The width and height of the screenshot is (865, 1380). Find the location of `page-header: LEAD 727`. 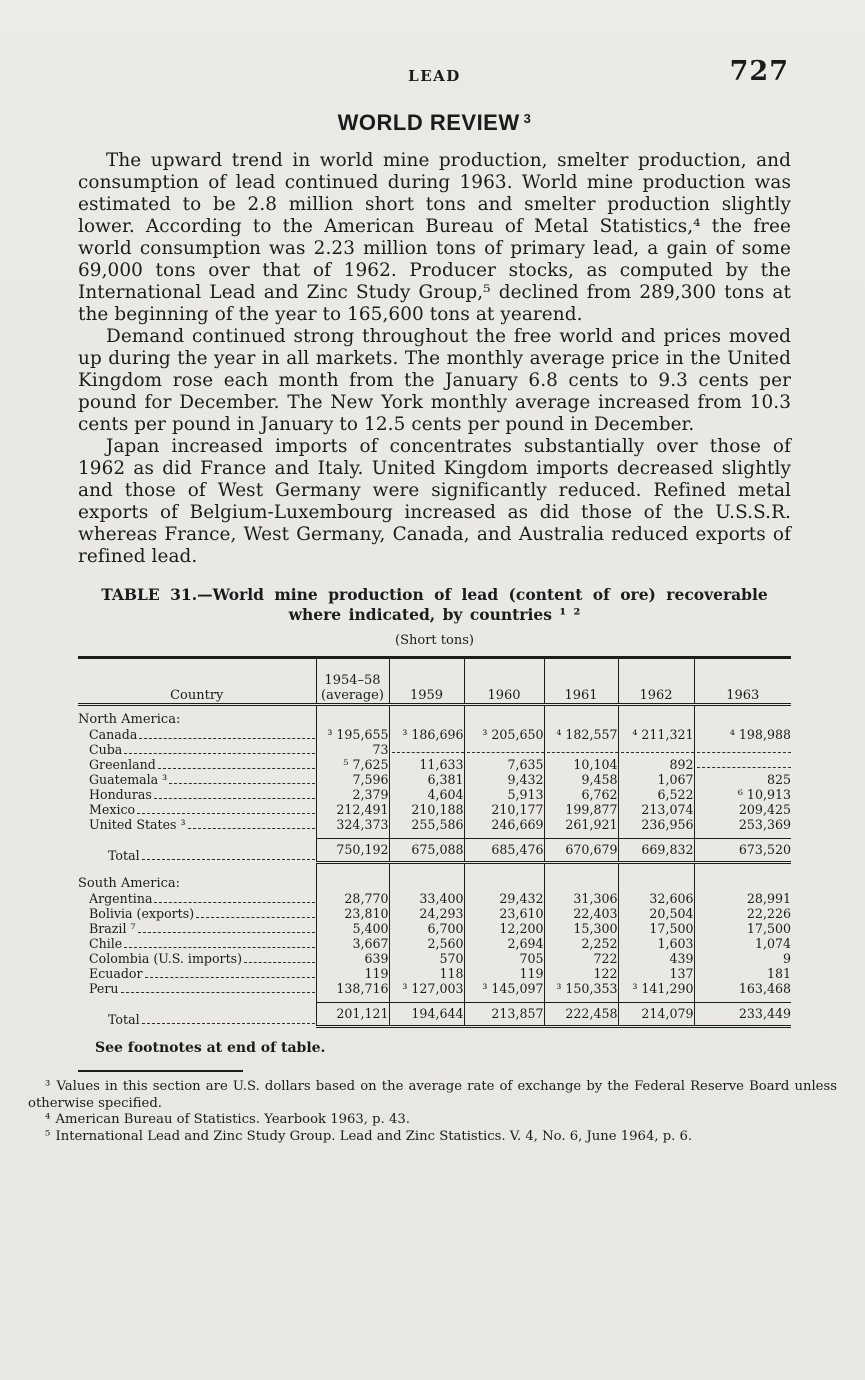

page-header: LEAD 727 is located at coordinates (434, 71).